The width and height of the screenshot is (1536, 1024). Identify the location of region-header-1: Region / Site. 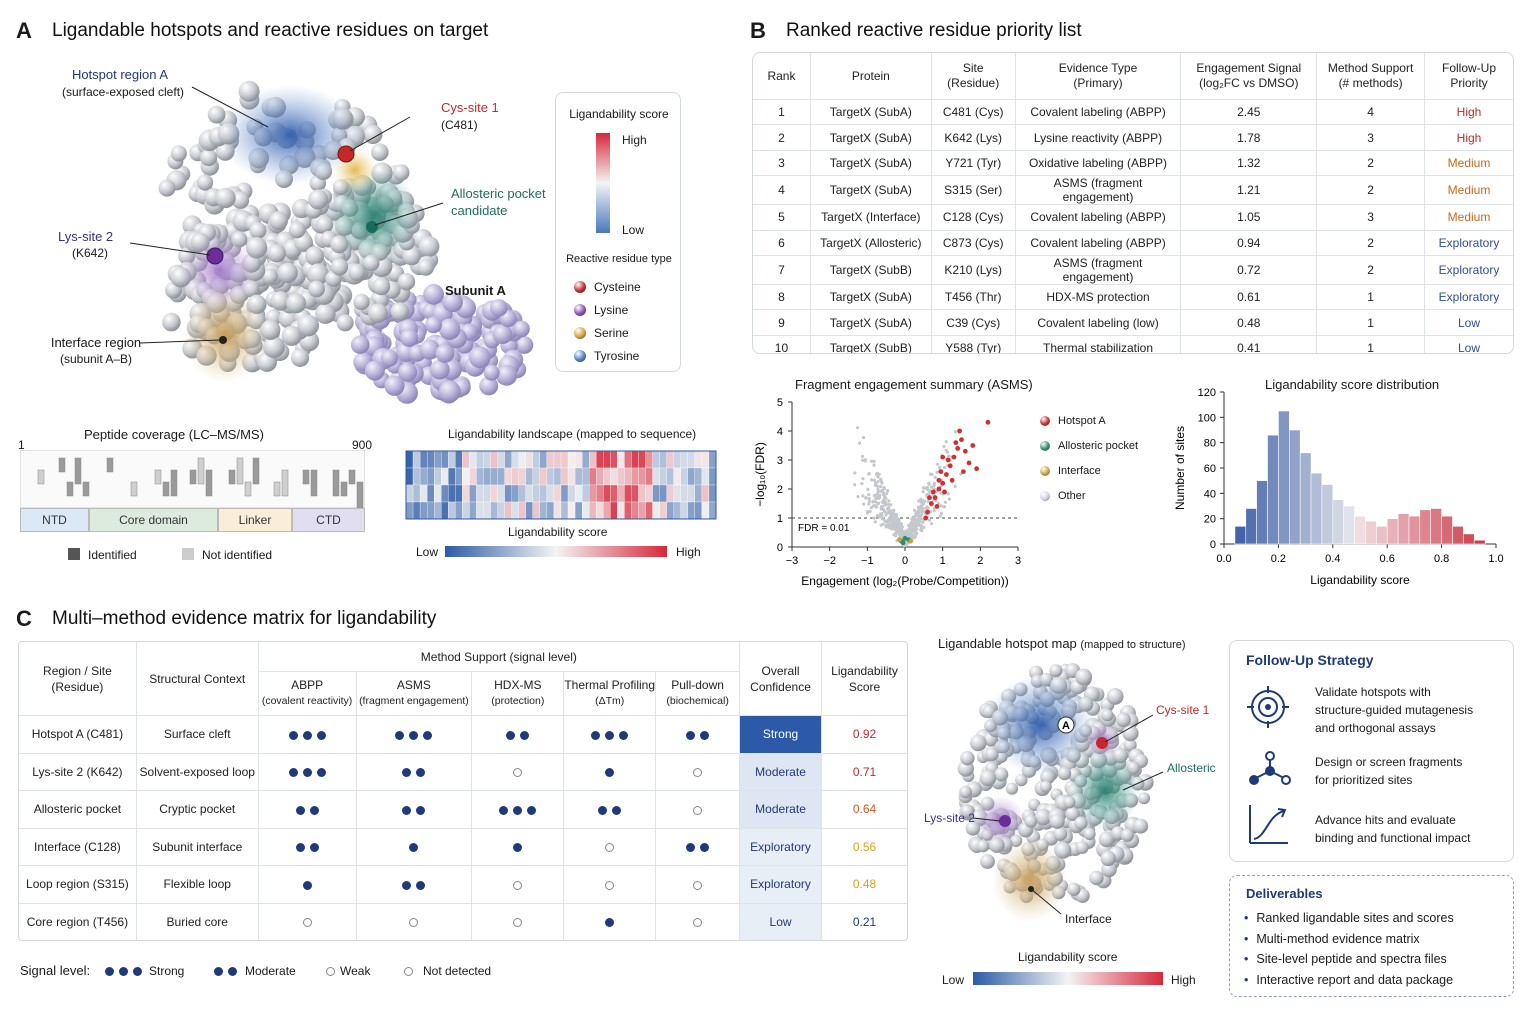
(77, 670).